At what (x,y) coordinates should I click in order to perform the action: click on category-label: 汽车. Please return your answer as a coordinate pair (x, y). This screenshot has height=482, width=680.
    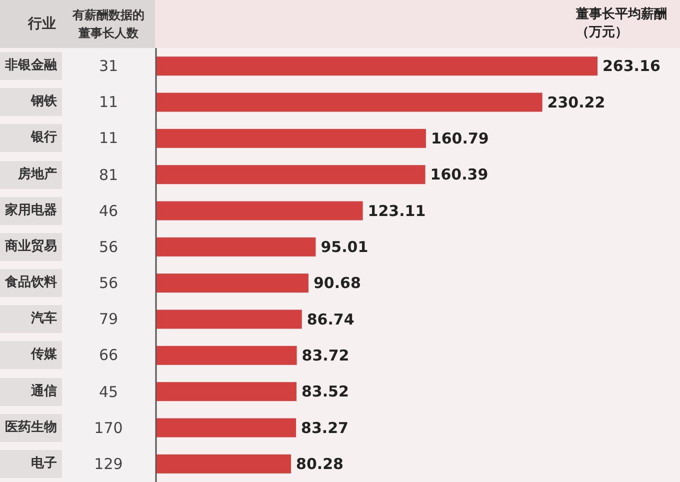
    Looking at the image, I should click on (43, 319).